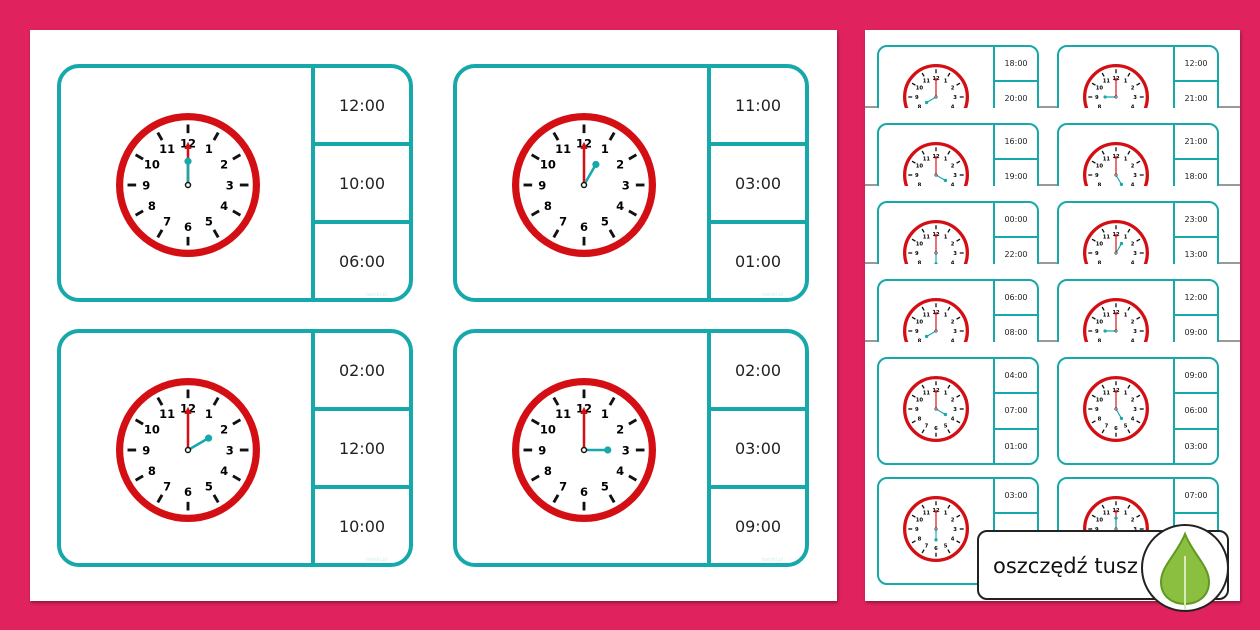 The height and width of the screenshot is (630, 1260). What do you see at coordinates (1015, 155) in the screenshot?
I see `answer-options: 16:00 19:00` at bounding box center [1015, 155].